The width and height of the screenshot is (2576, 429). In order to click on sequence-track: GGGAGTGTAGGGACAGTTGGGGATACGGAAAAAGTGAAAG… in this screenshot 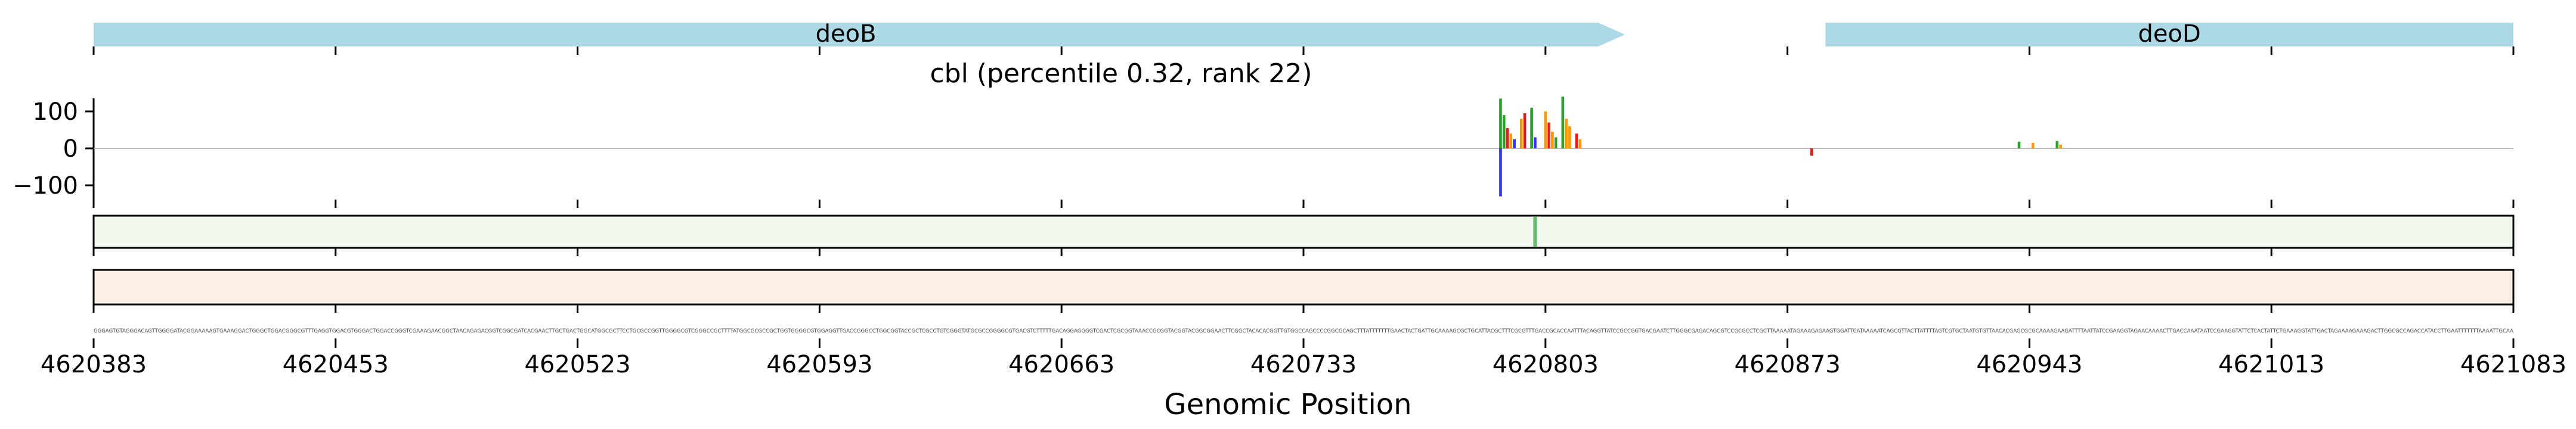, I will do `click(1304, 331)`.